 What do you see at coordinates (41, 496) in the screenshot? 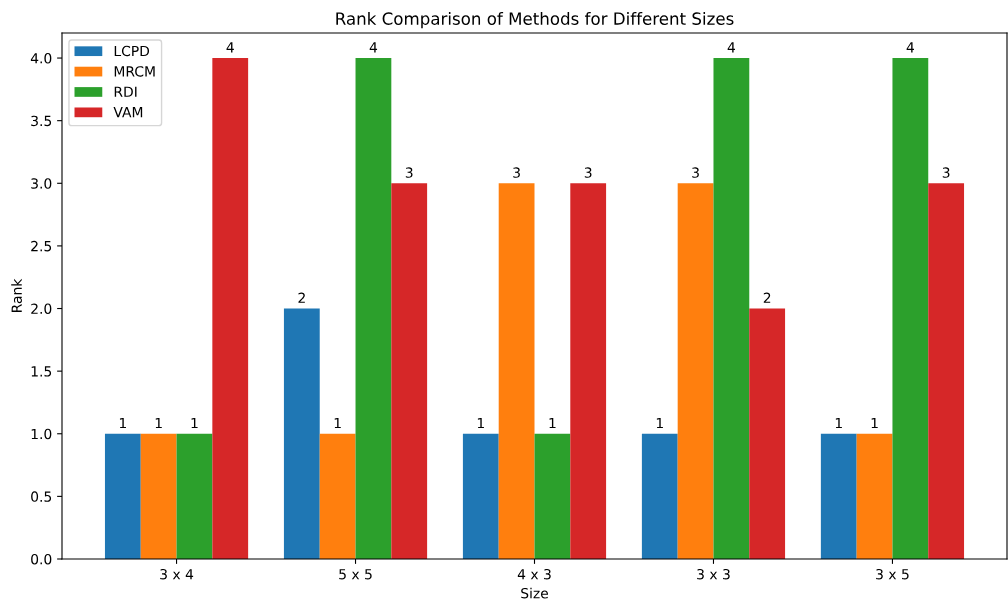
I see `y-tick-label: 0.5` at bounding box center [41, 496].